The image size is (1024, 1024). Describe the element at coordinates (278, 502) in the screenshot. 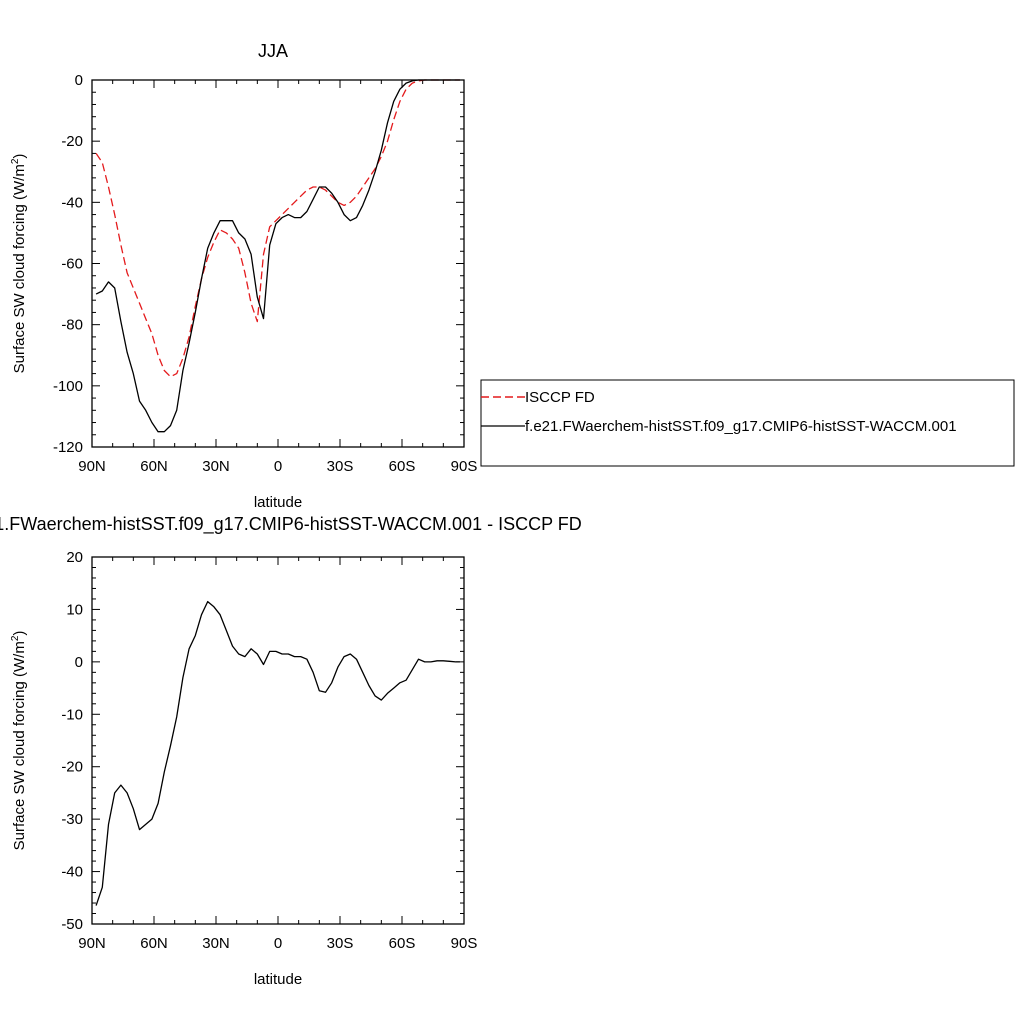

I see `top-x-axis-label: latitude` at that location.